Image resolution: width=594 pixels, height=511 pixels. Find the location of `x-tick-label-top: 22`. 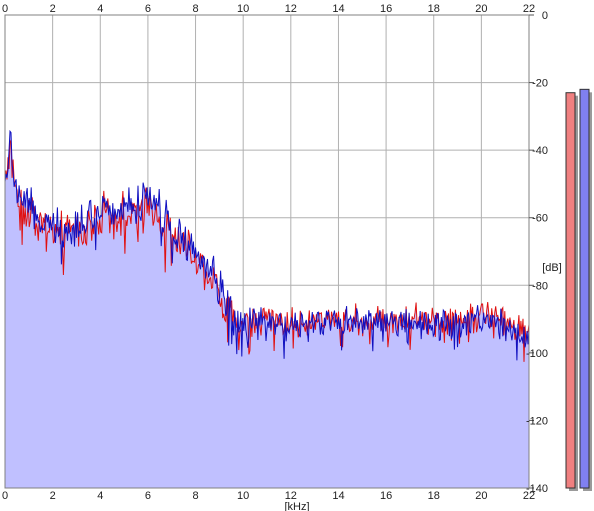

x-tick-label-top: 22 is located at coordinates (529, 9).